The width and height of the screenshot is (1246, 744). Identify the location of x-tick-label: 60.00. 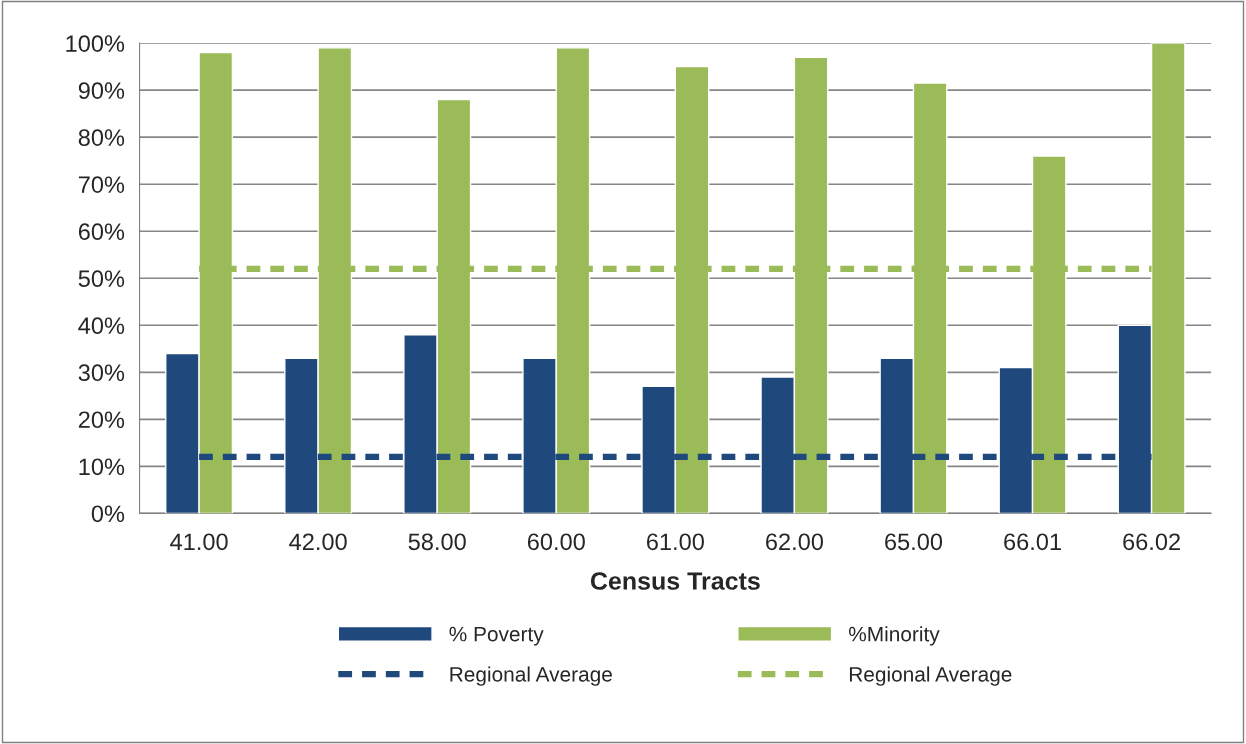
(556, 542).